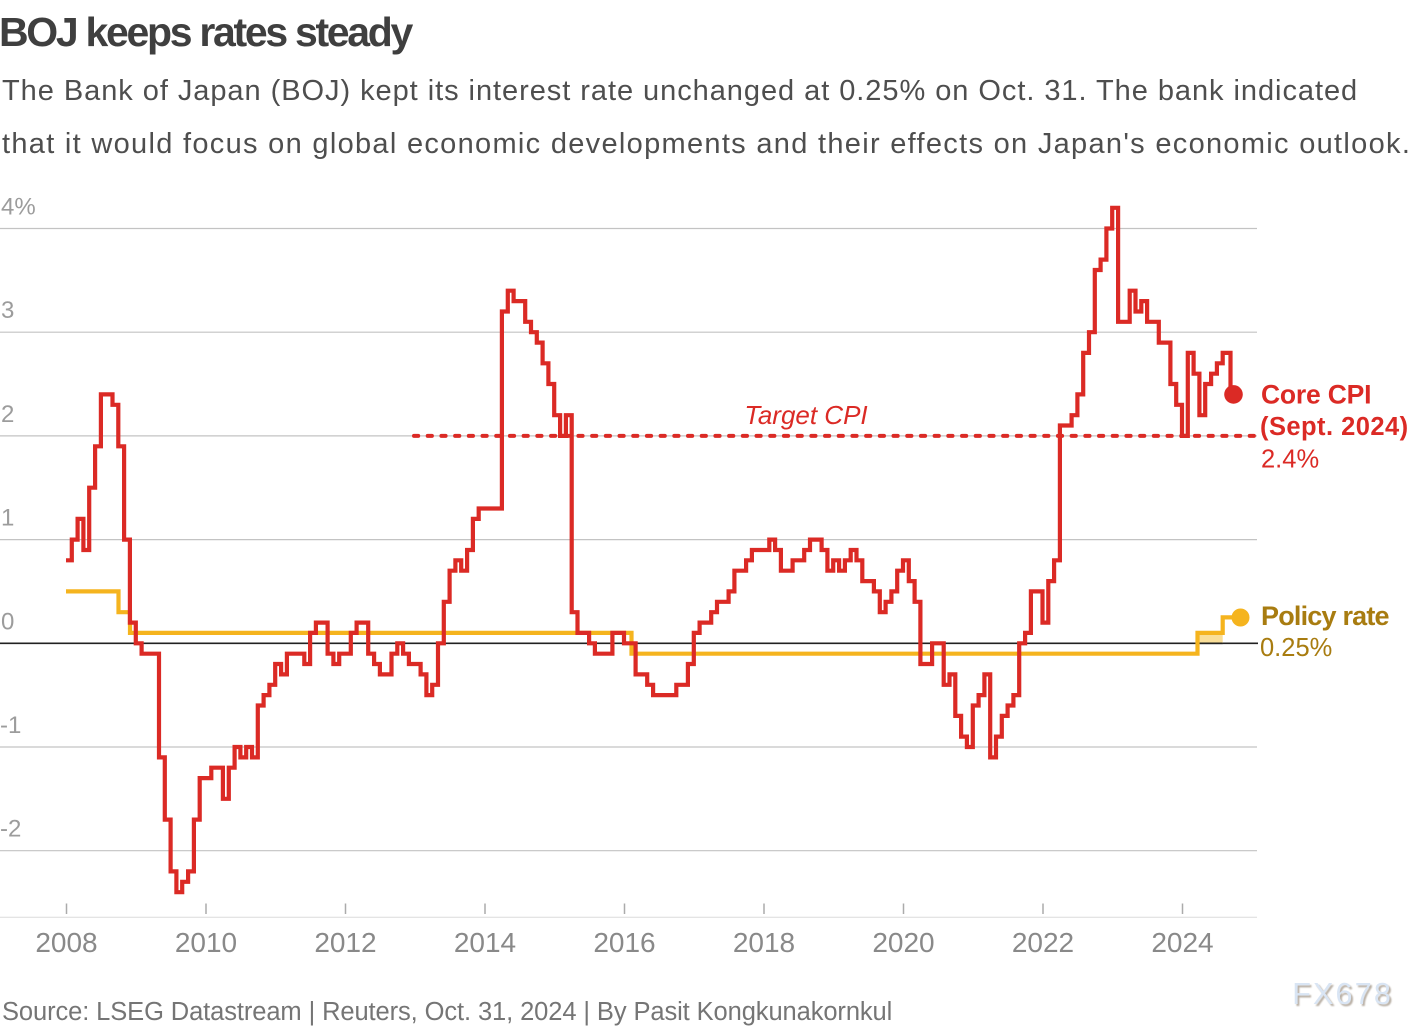 This screenshot has width=1420, height=1030. What do you see at coordinates (7, 310) in the screenshot?
I see `svg-text: 3` at bounding box center [7, 310].